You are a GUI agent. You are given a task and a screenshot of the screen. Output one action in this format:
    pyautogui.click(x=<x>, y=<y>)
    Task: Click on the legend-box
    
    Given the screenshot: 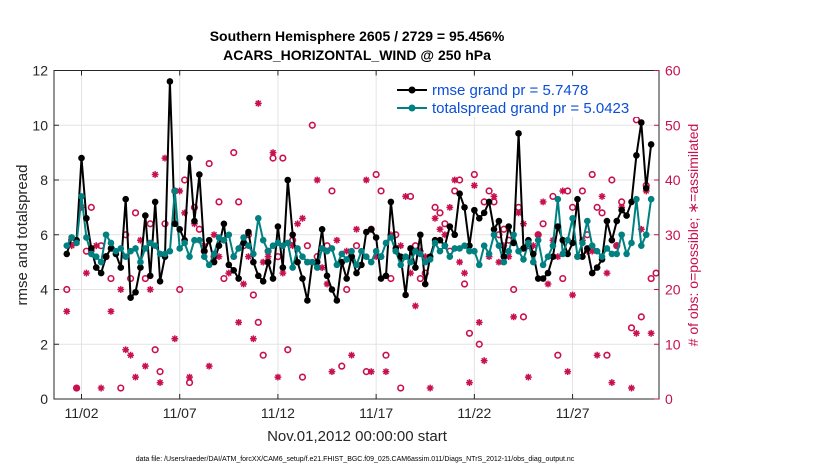 What is the action you would take?
    pyautogui.click(x=525, y=97)
    